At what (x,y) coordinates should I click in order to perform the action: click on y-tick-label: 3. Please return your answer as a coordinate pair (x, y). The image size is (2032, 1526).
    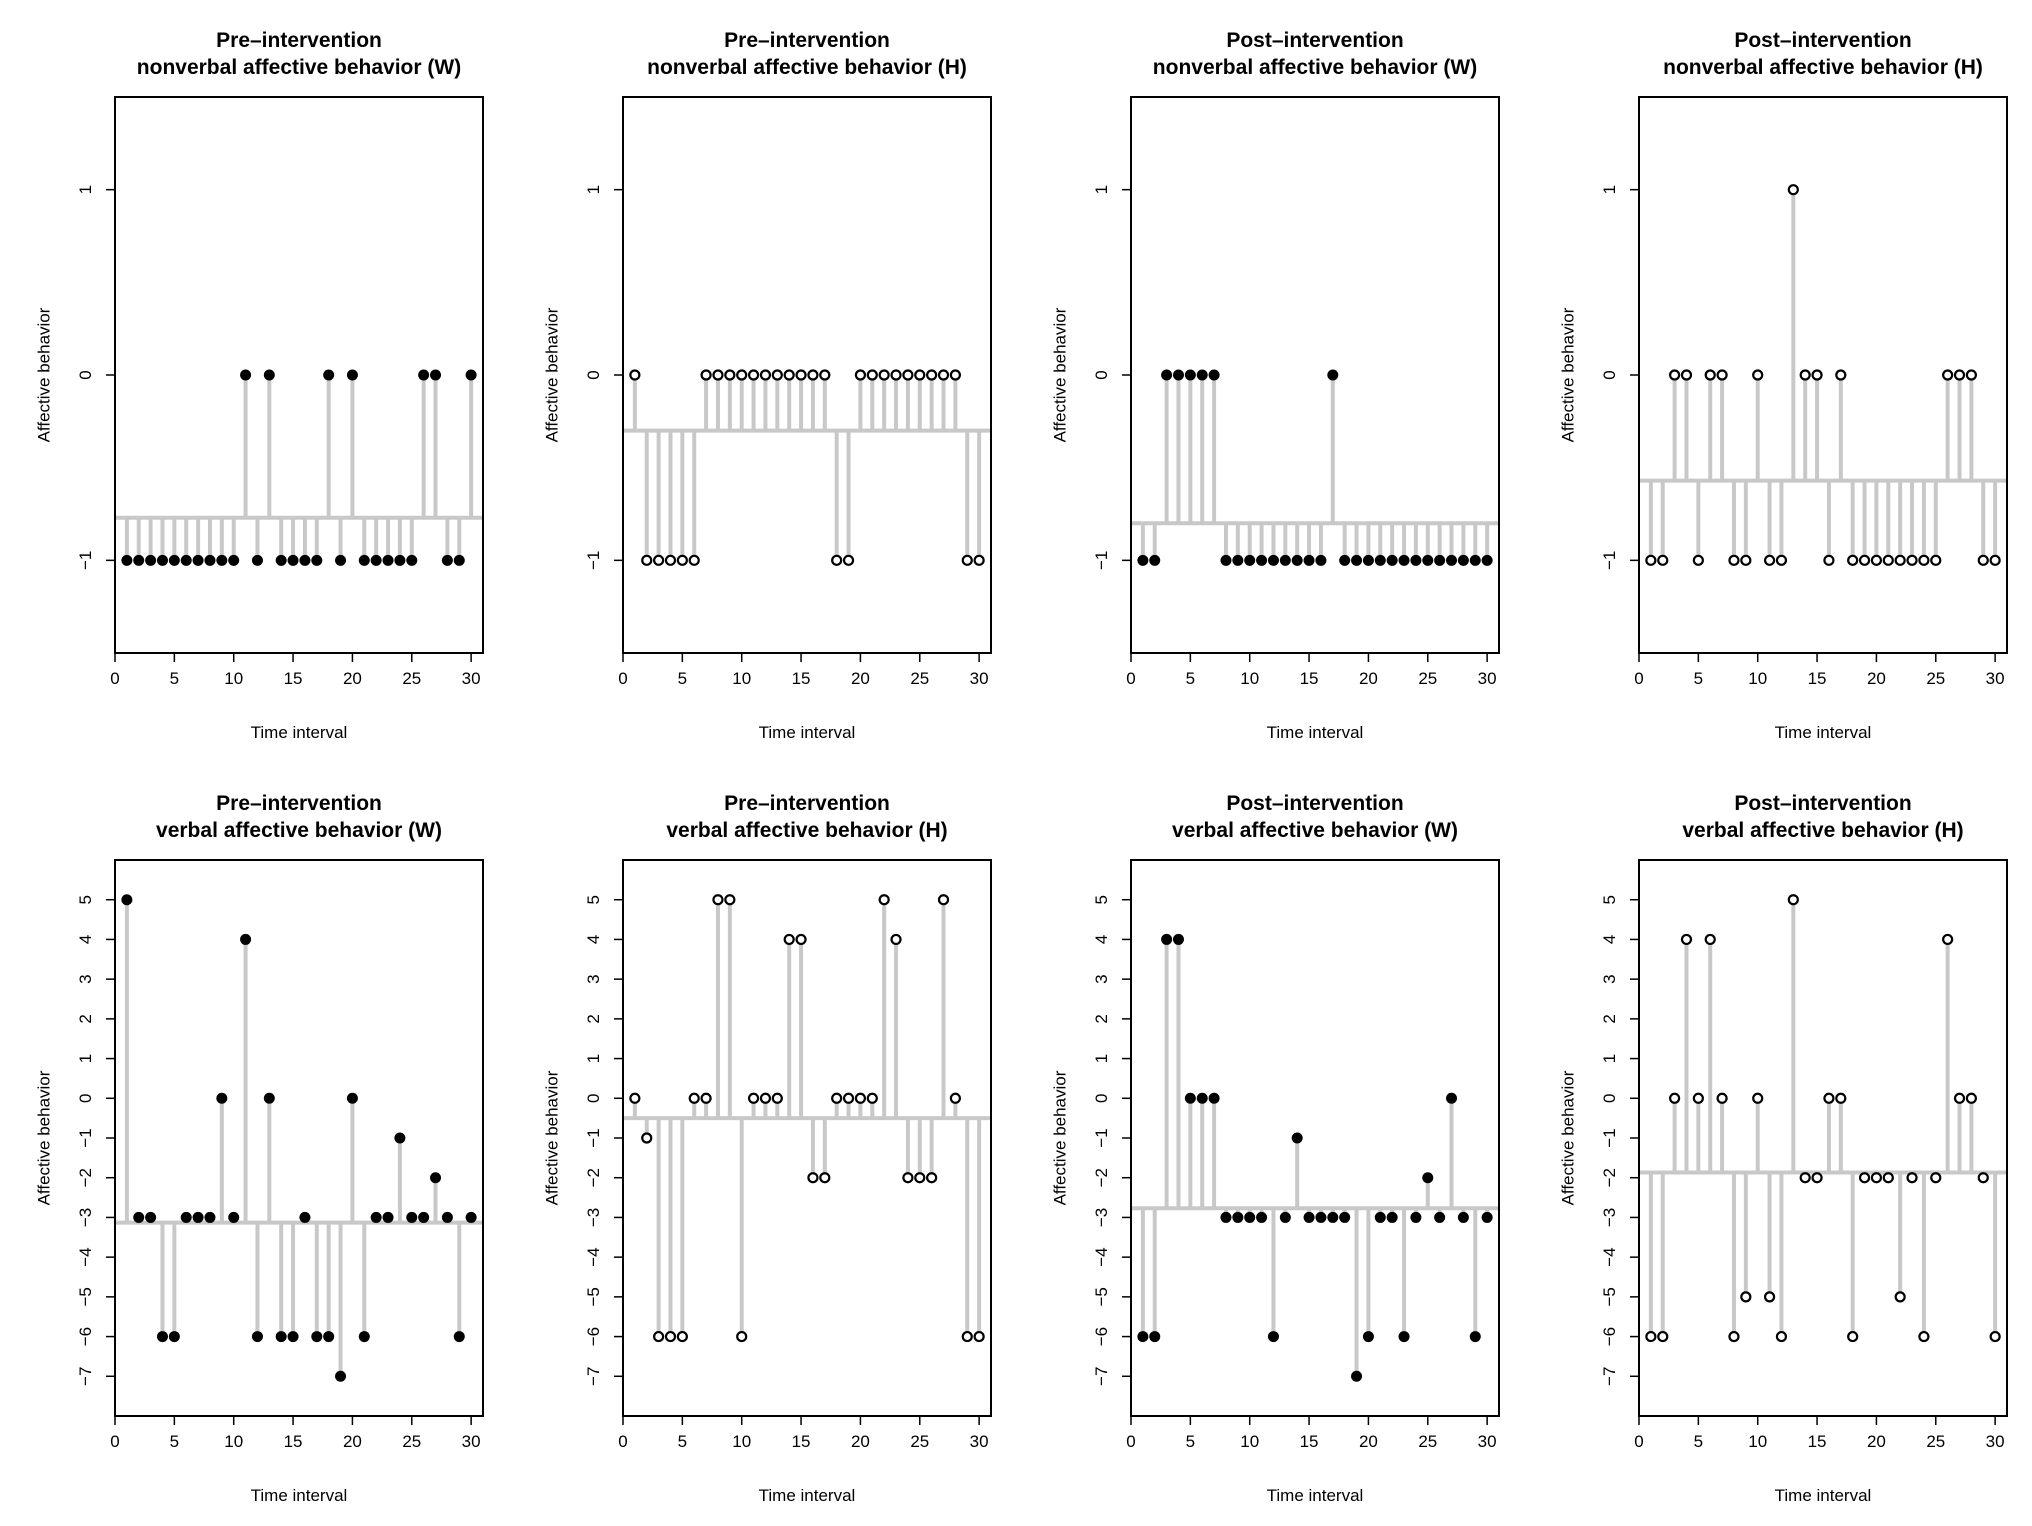
    Looking at the image, I should click on (85, 978).